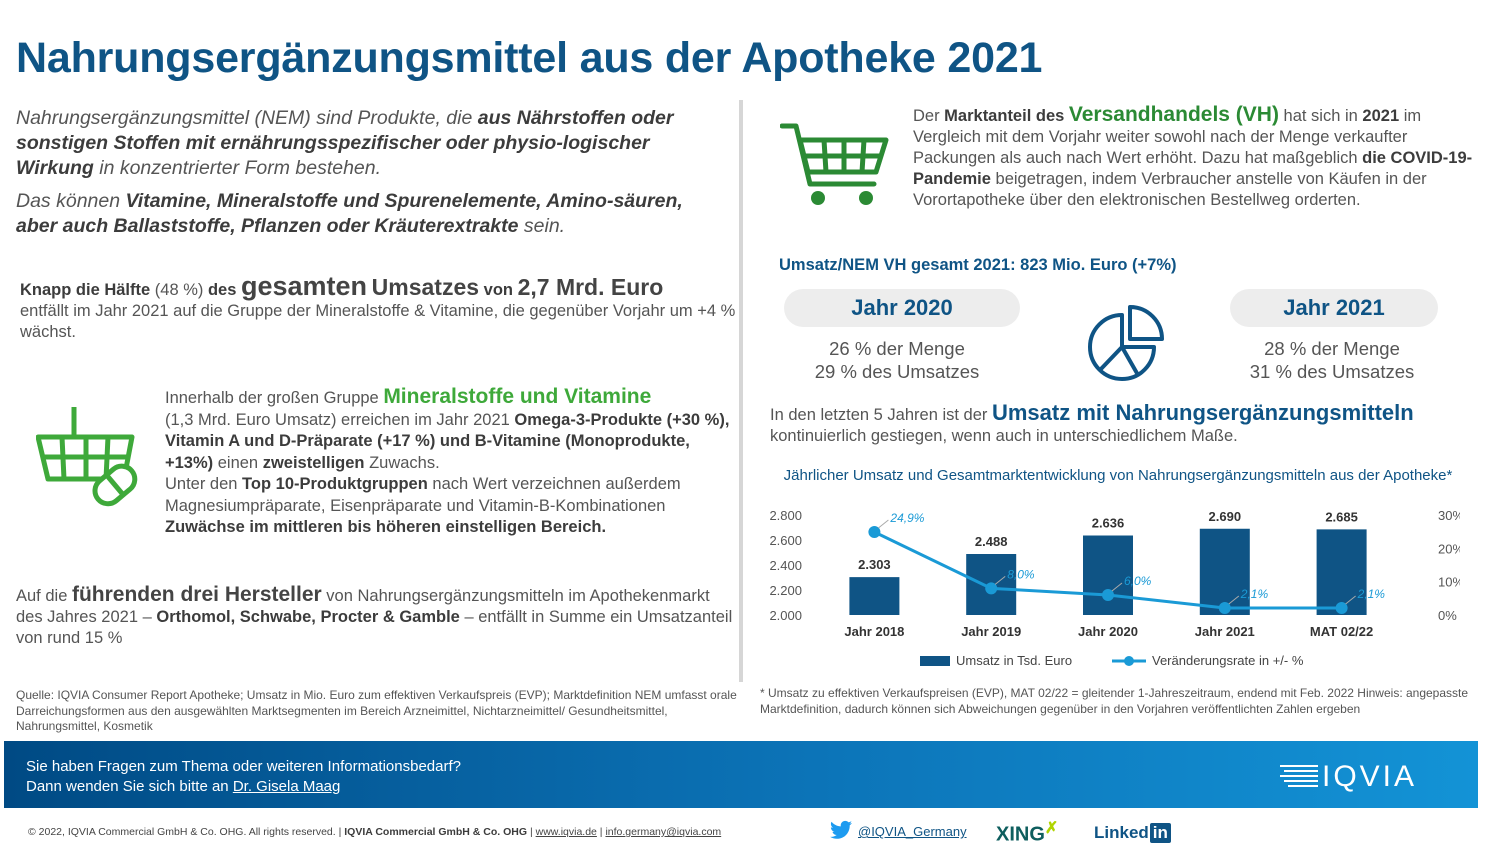 This screenshot has width=1492, height=849. What do you see at coordinates (897, 360) in the screenshot?
I see `stat-2020: 26 % der Menge 29 % des Umsatzes` at bounding box center [897, 360].